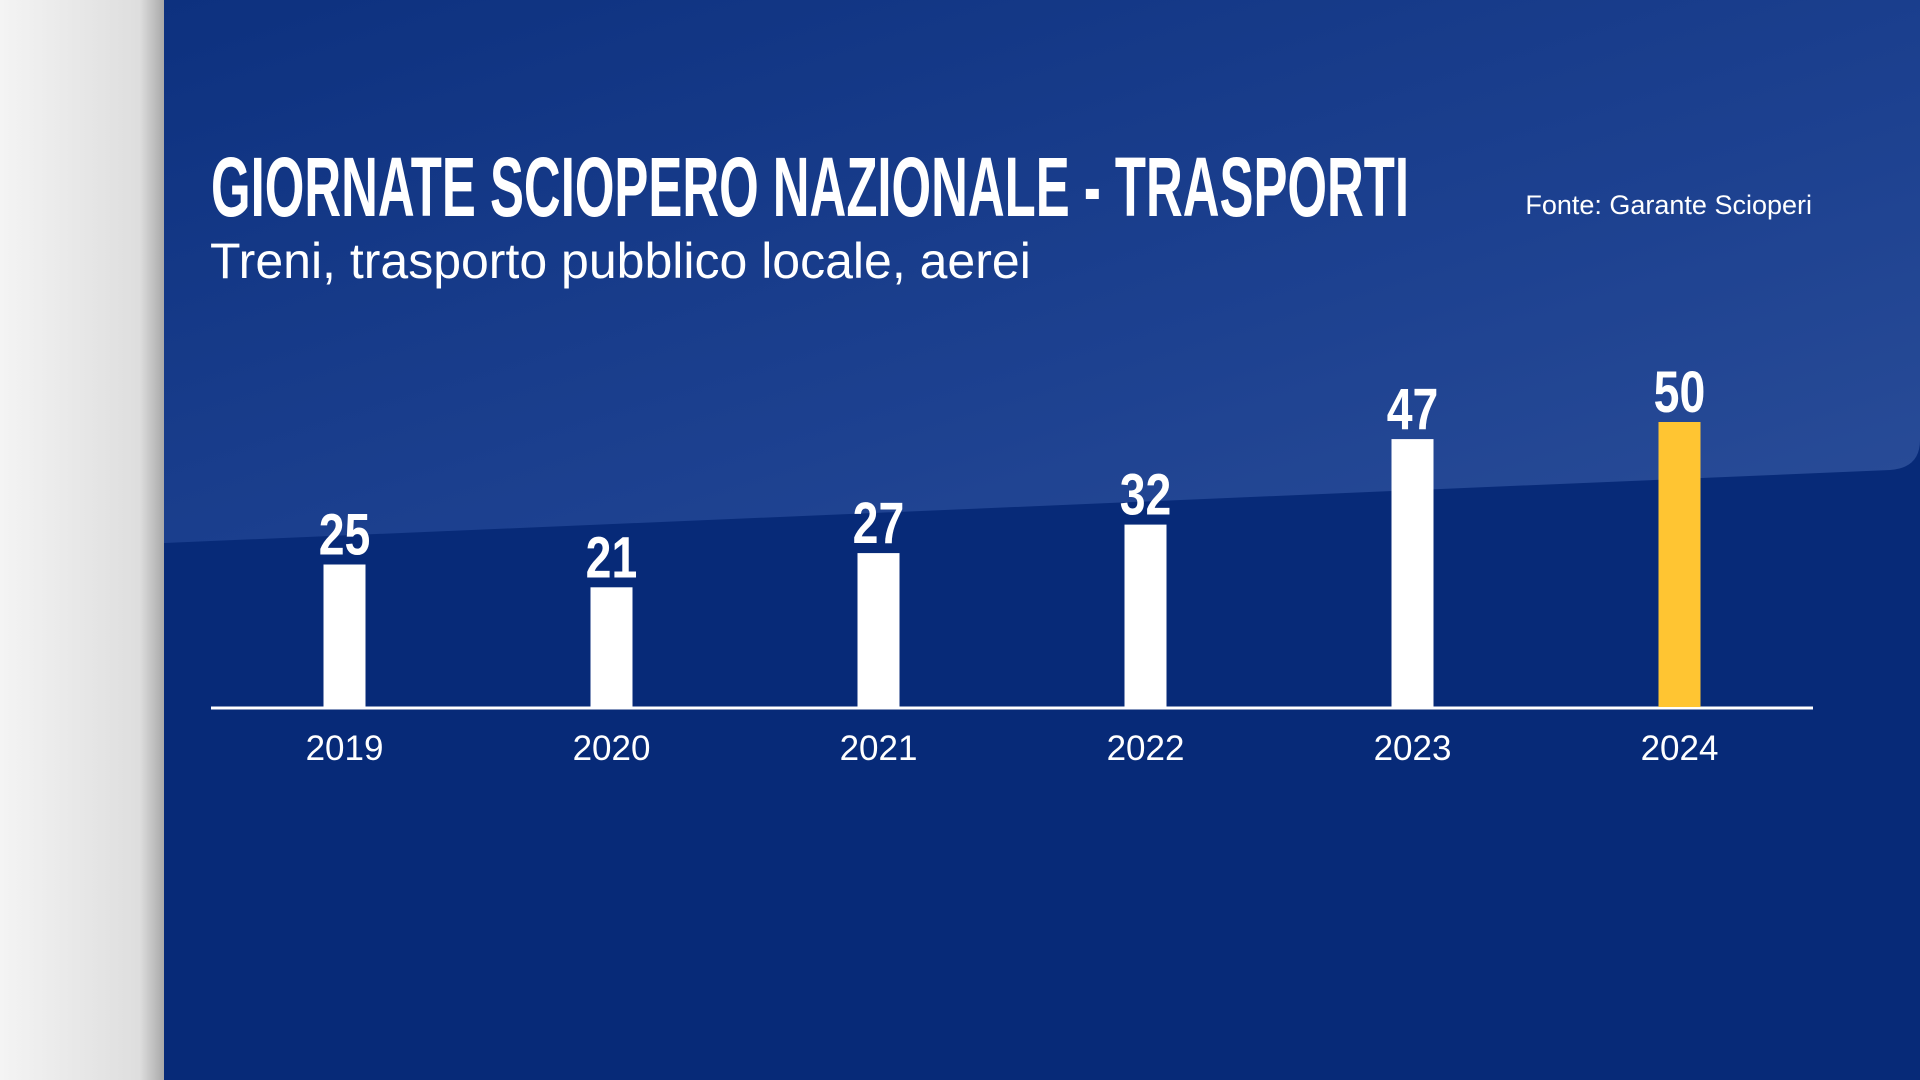 Image resolution: width=1920 pixels, height=1080 pixels. What do you see at coordinates (1668, 205) in the screenshot?
I see `source: Fonte: Garante Scioperi` at bounding box center [1668, 205].